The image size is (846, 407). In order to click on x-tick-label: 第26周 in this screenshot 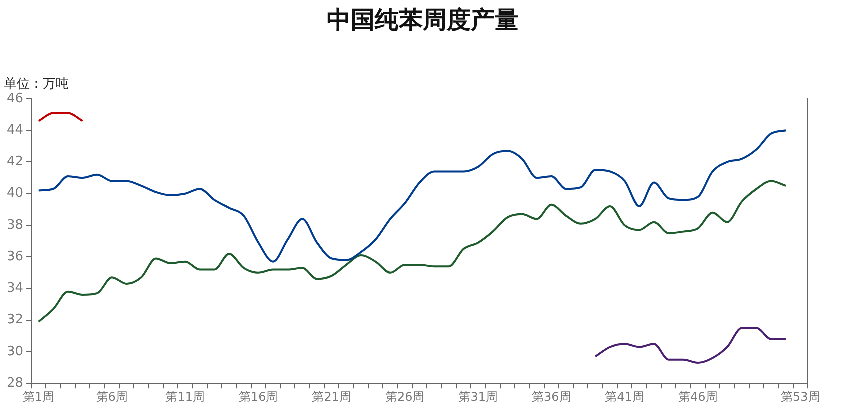, I will do `click(405, 397)`.